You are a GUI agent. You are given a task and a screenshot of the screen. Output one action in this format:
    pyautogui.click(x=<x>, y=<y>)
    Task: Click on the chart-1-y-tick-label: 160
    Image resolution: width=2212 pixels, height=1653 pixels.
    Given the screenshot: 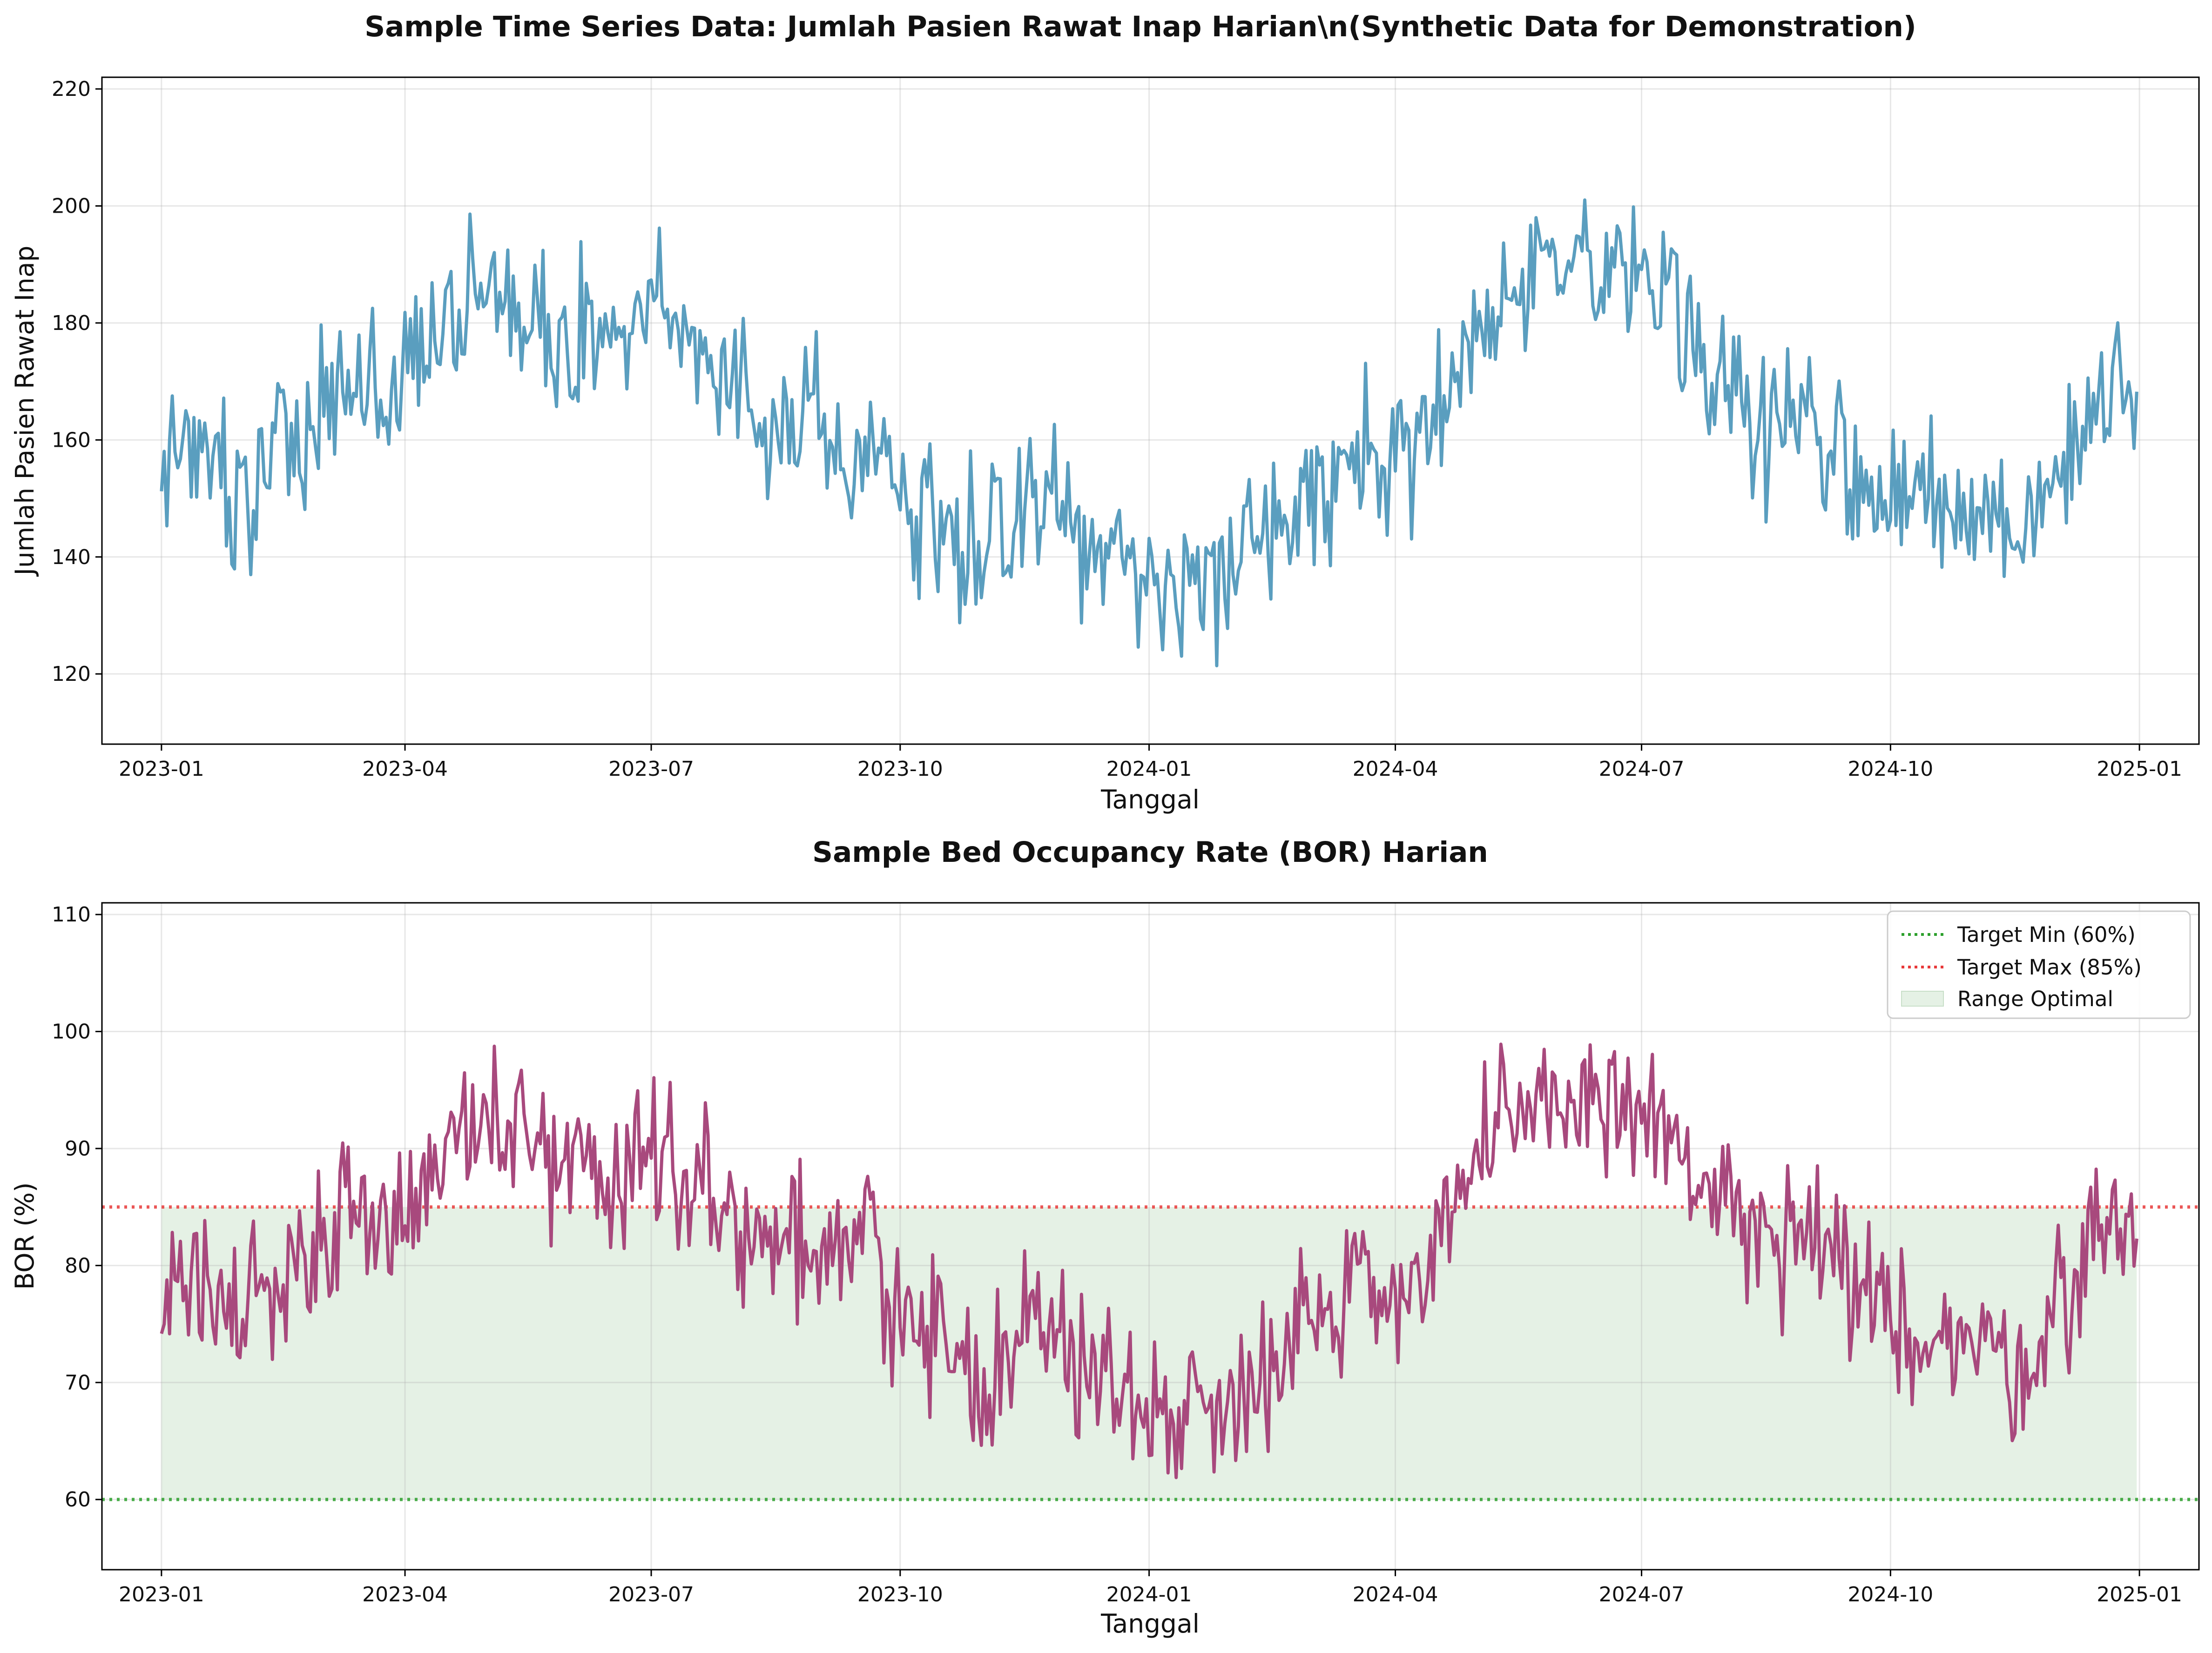 What is the action you would take?
    pyautogui.click(x=71, y=440)
    